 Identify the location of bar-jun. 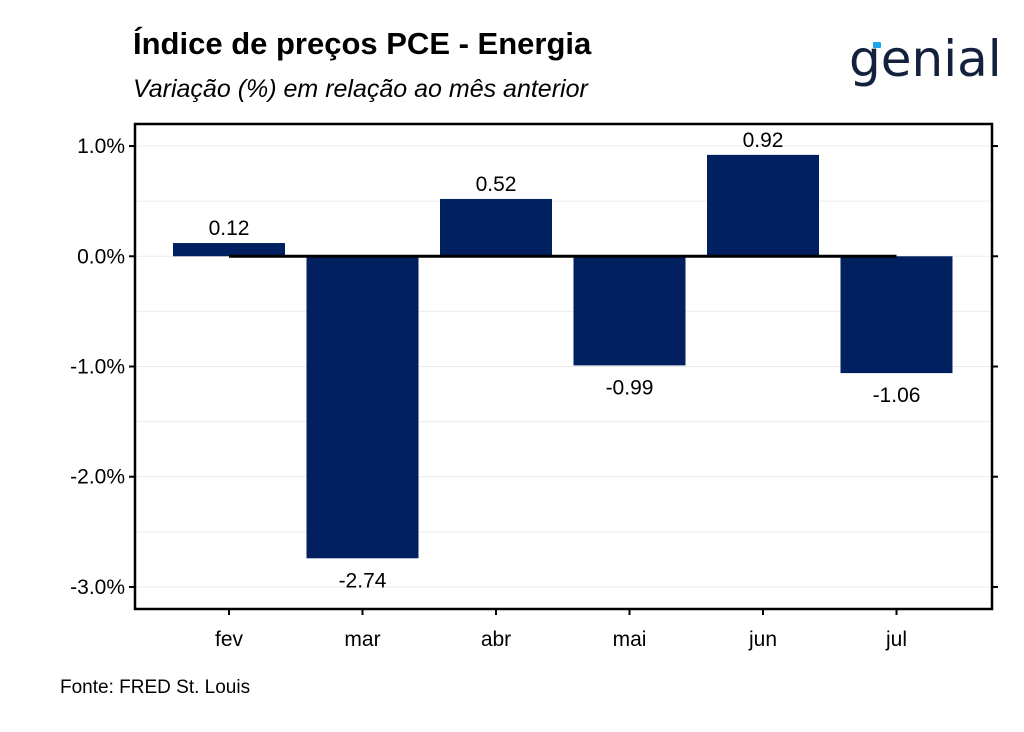
(763, 205).